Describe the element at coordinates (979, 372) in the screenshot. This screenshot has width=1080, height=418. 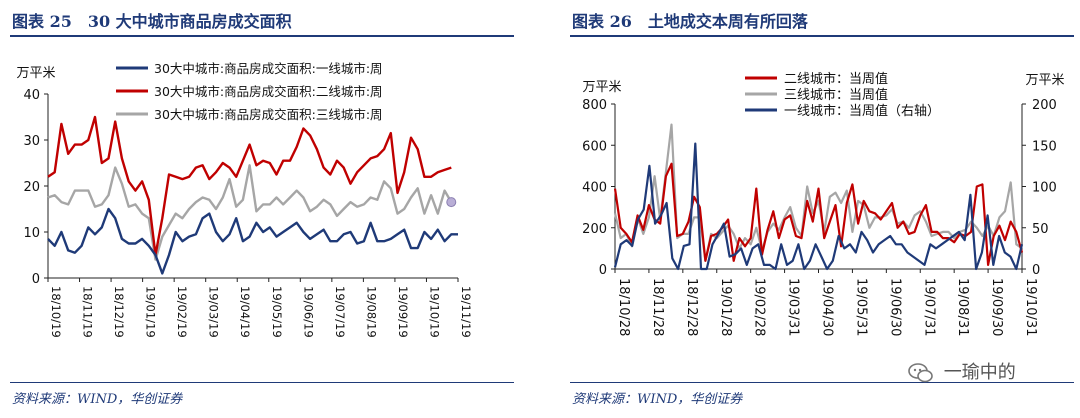
I see `watermark-text: 一瑜中的` at that location.